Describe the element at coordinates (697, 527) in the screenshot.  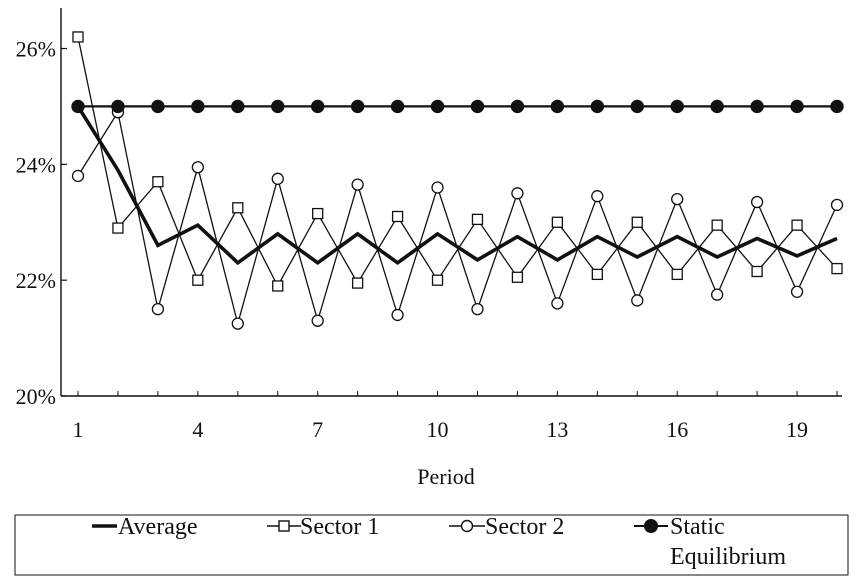
I see `legend-label-static: Static` at that location.